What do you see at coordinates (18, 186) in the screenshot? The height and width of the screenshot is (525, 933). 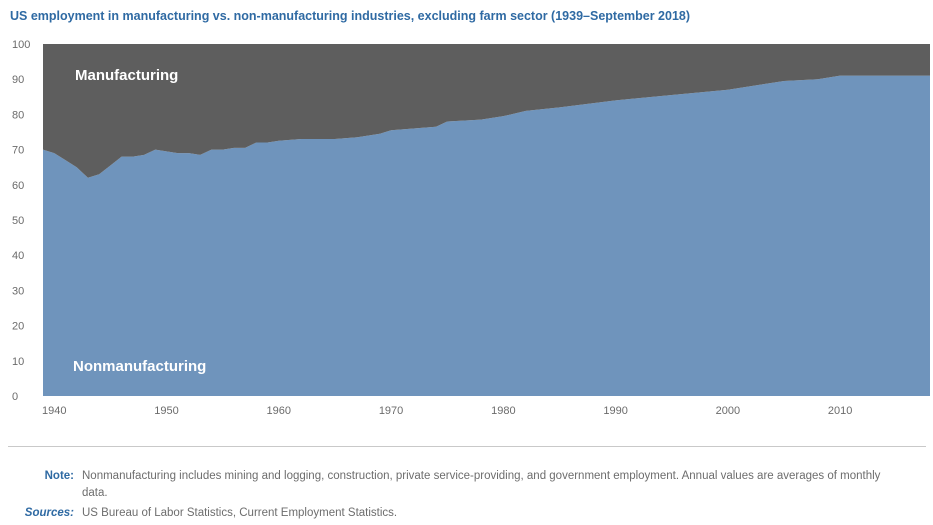 I see `y-tick-label: 60` at bounding box center [18, 186].